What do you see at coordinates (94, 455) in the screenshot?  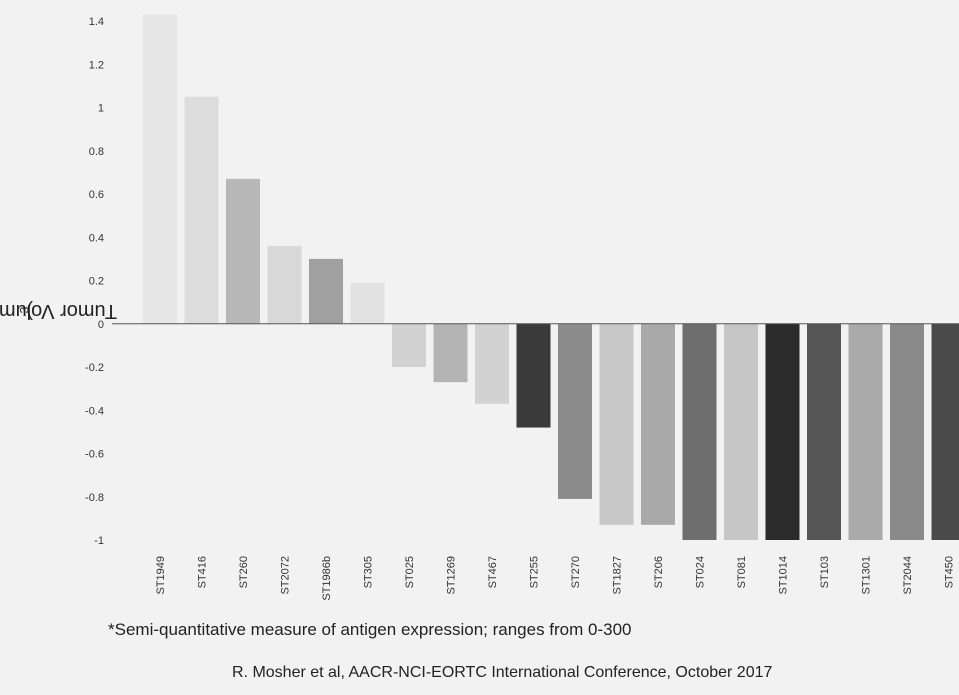 I see `y-tick-label: -0.6` at bounding box center [94, 455].